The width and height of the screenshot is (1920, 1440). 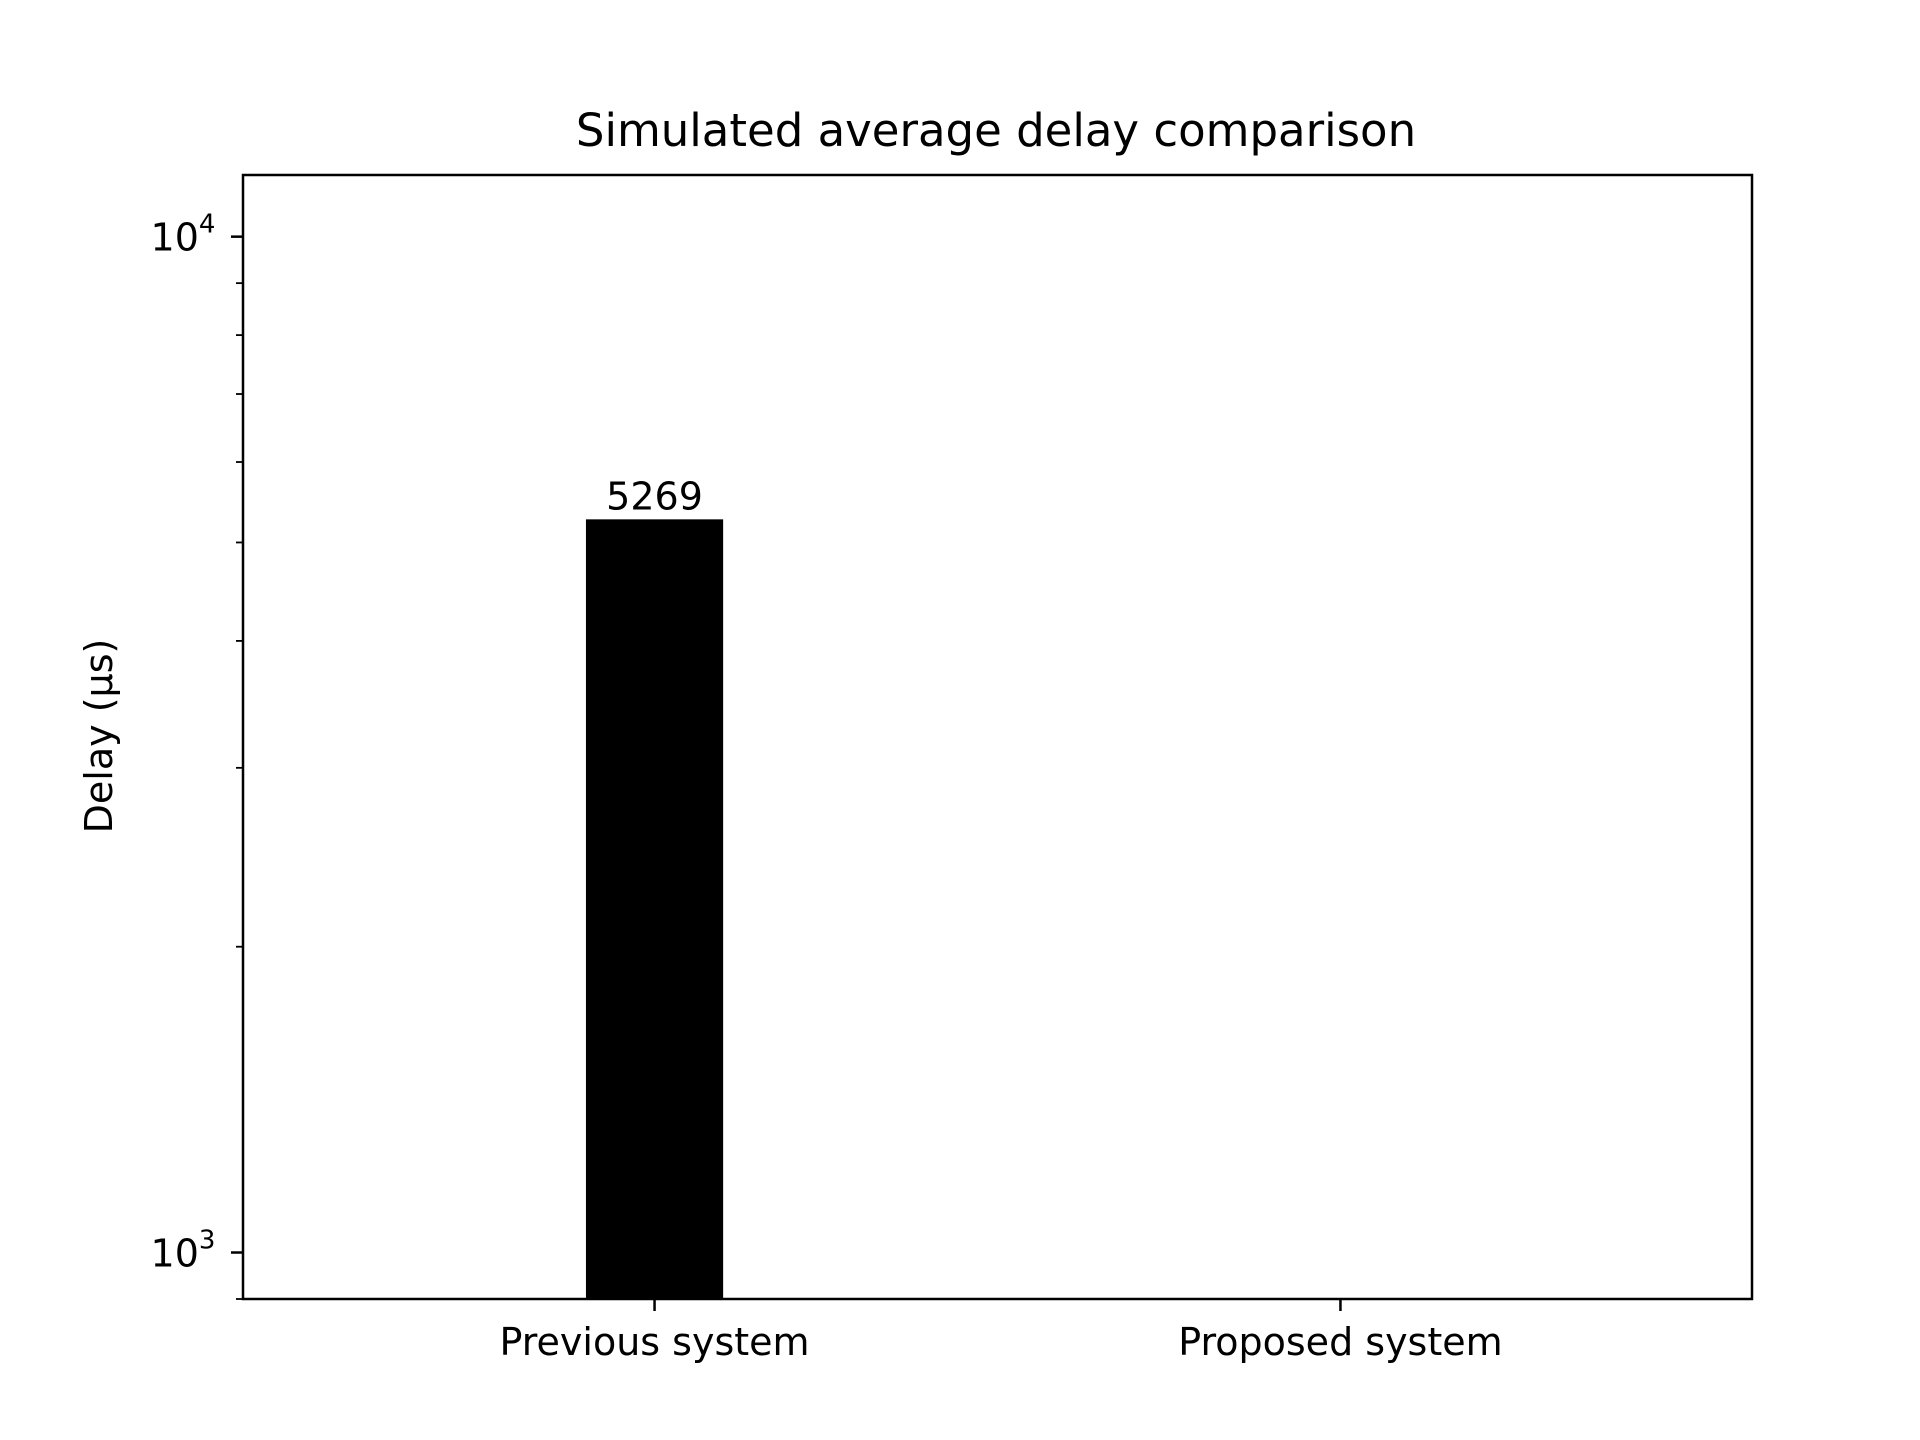 I want to click on x-tick-label: Proposed system, so click(x=1340, y=1342).